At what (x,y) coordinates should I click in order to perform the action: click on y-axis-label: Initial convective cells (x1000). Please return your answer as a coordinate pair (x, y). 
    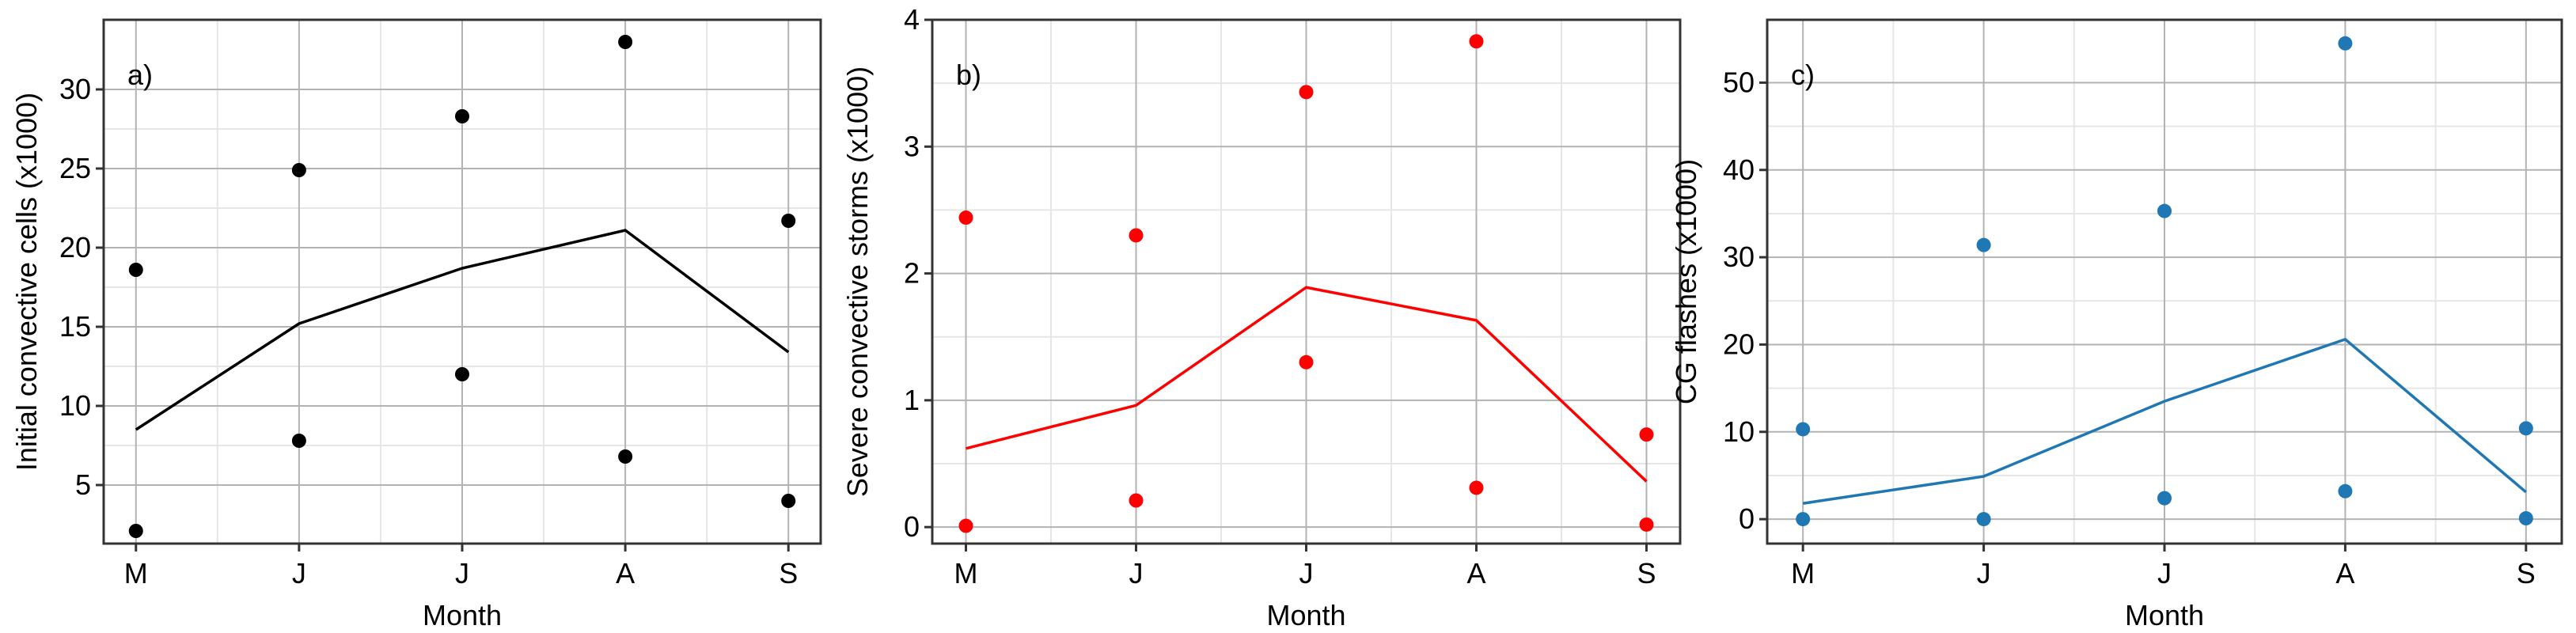
    Looking at the image, I should click on (26, 282).